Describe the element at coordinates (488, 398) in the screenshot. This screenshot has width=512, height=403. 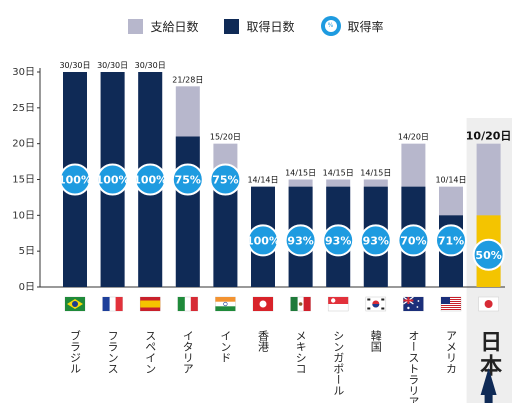
I see `japan-arrow-shaft` at that location.